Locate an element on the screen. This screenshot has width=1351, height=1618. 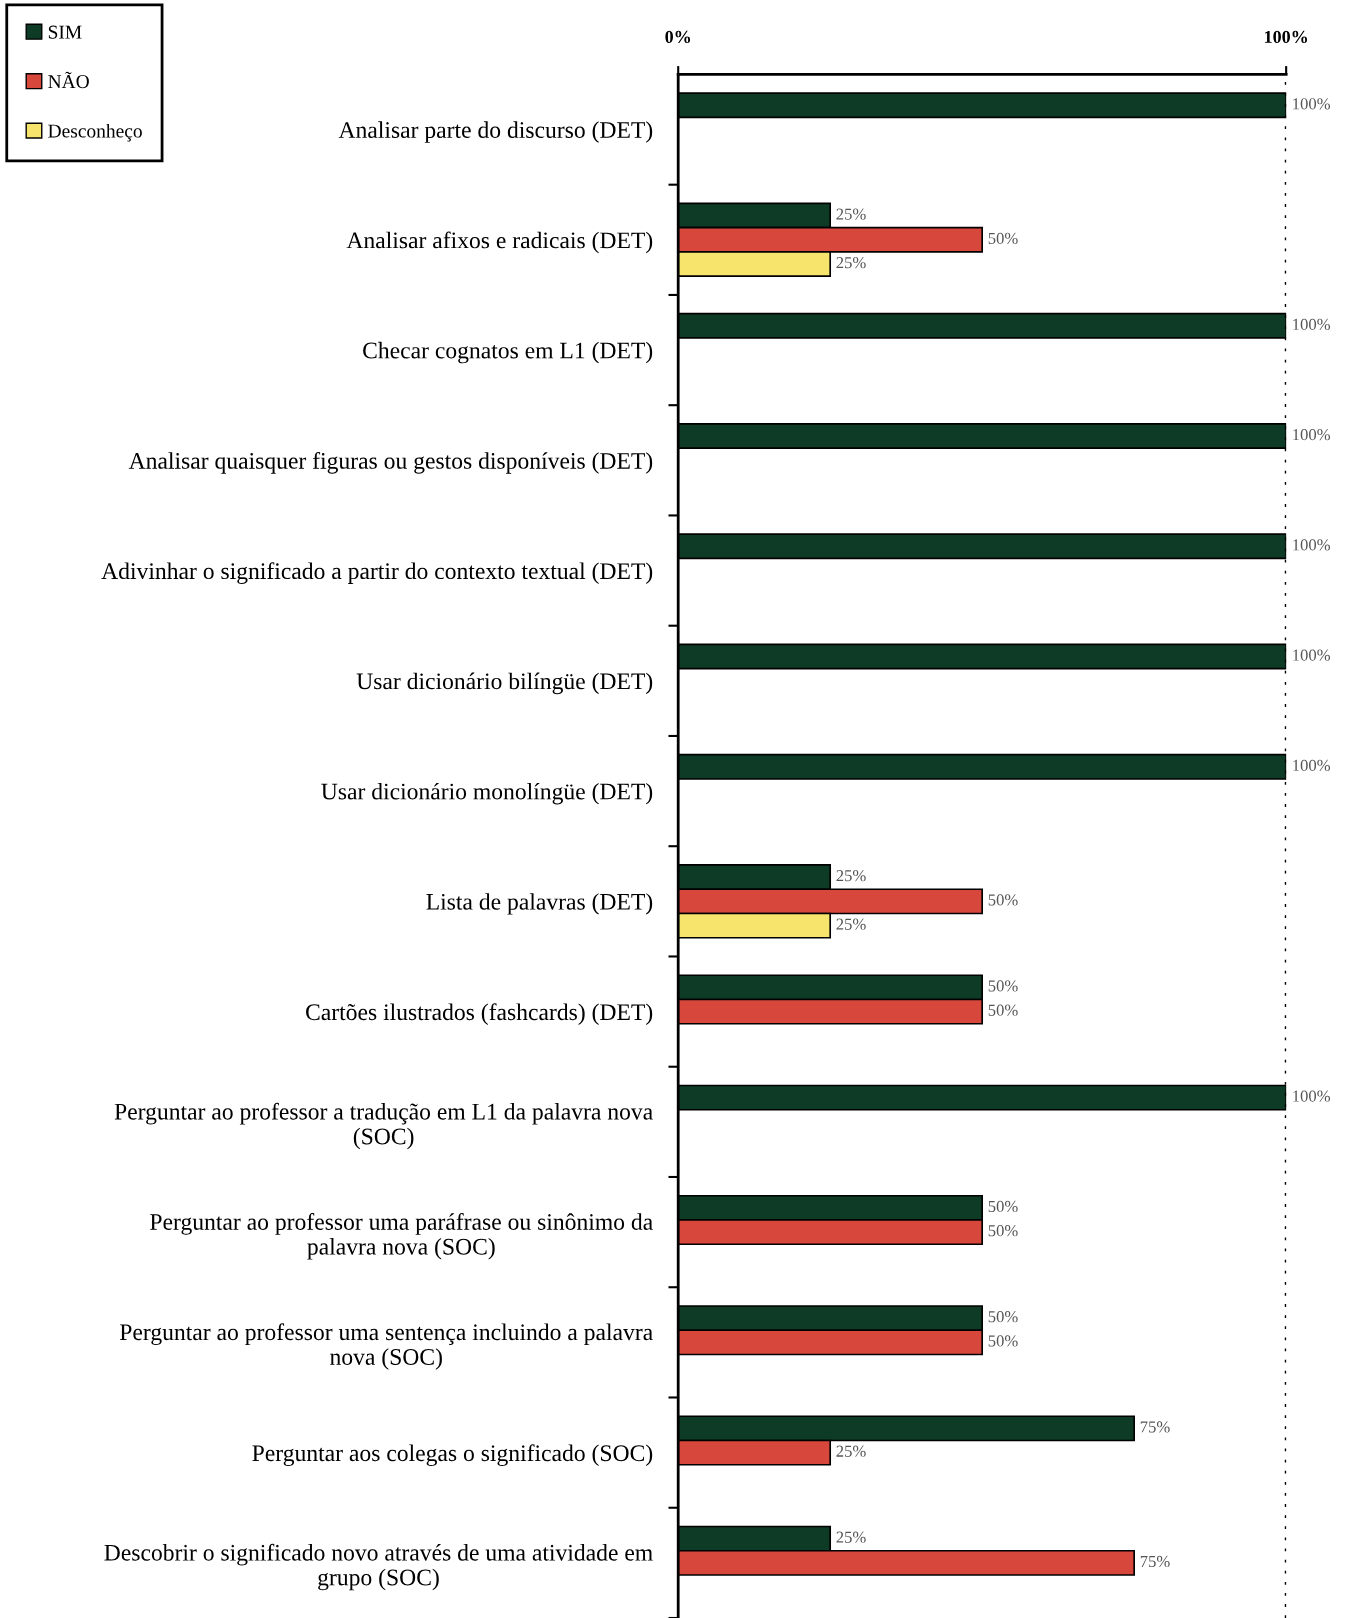
y-tick-label: Perguntar aos colegas o significado (SOC) is located at coordinates (452, 1455).